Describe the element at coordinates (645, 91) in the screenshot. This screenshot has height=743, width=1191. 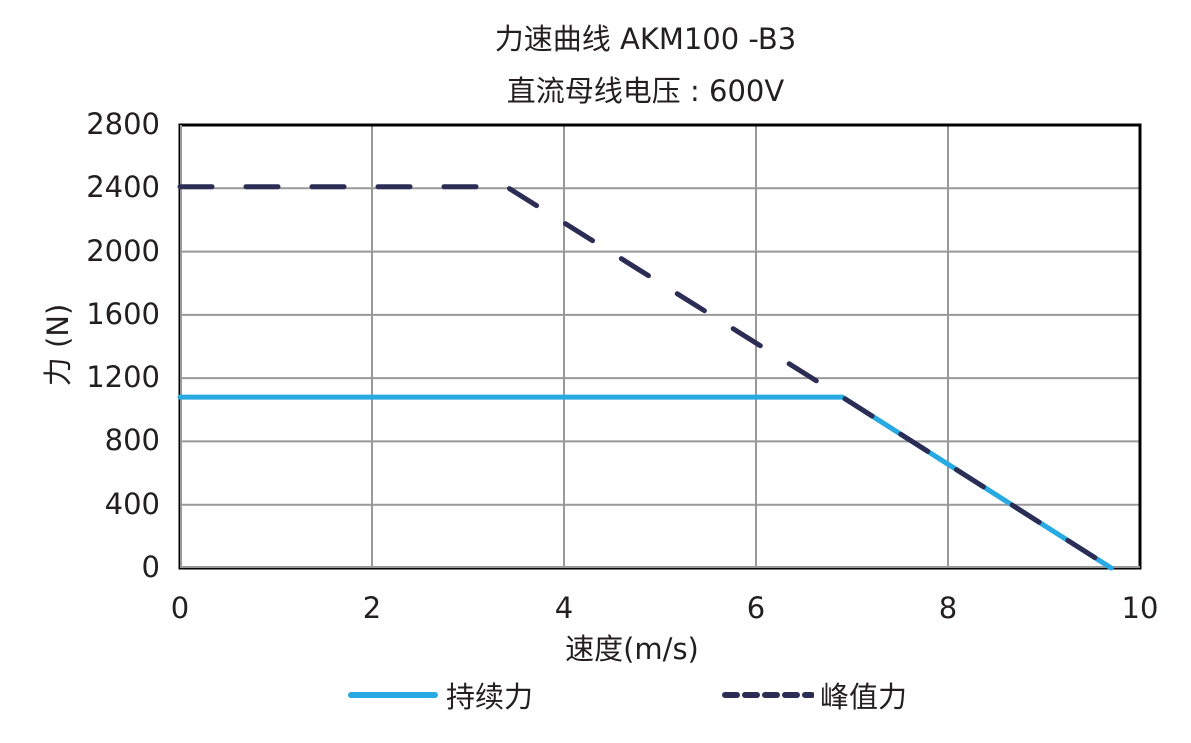
I see `chart-subtitle: 直流母线电压 : 600V` at that location.